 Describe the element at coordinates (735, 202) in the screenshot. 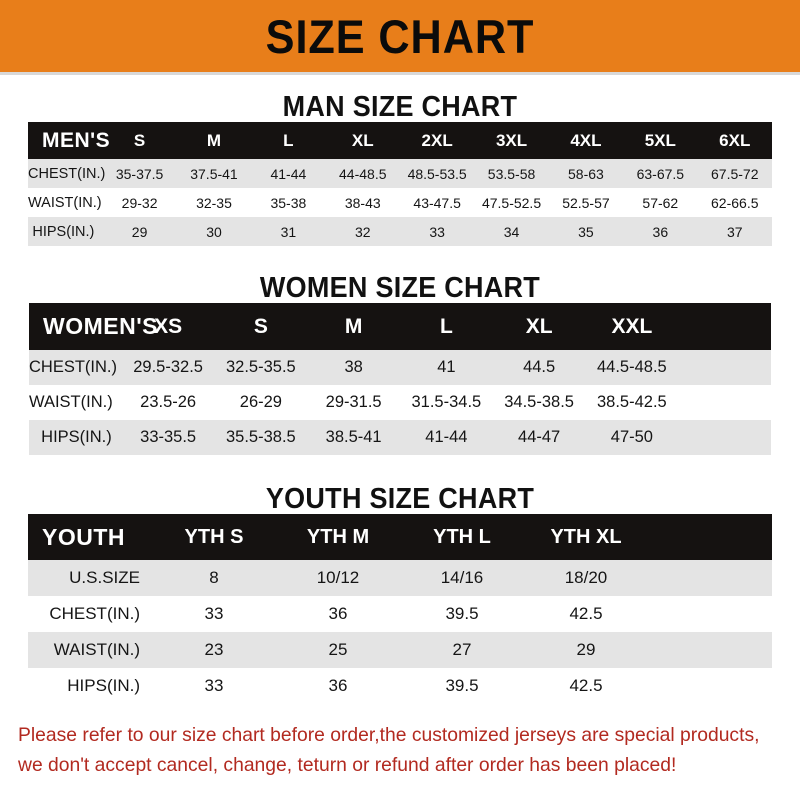

I see `measurement-cell: 62-66.5` at that location.